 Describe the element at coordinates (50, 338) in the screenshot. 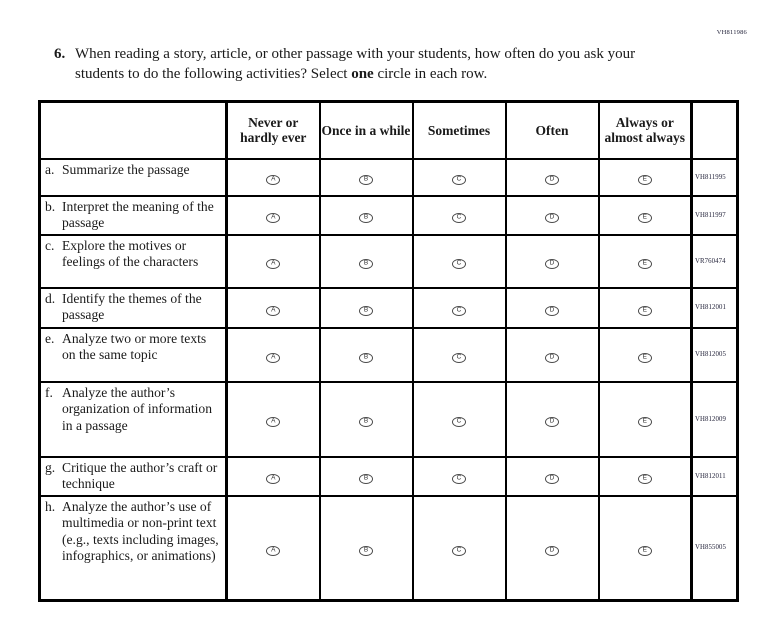

I see `row-letter: e.` at that location.